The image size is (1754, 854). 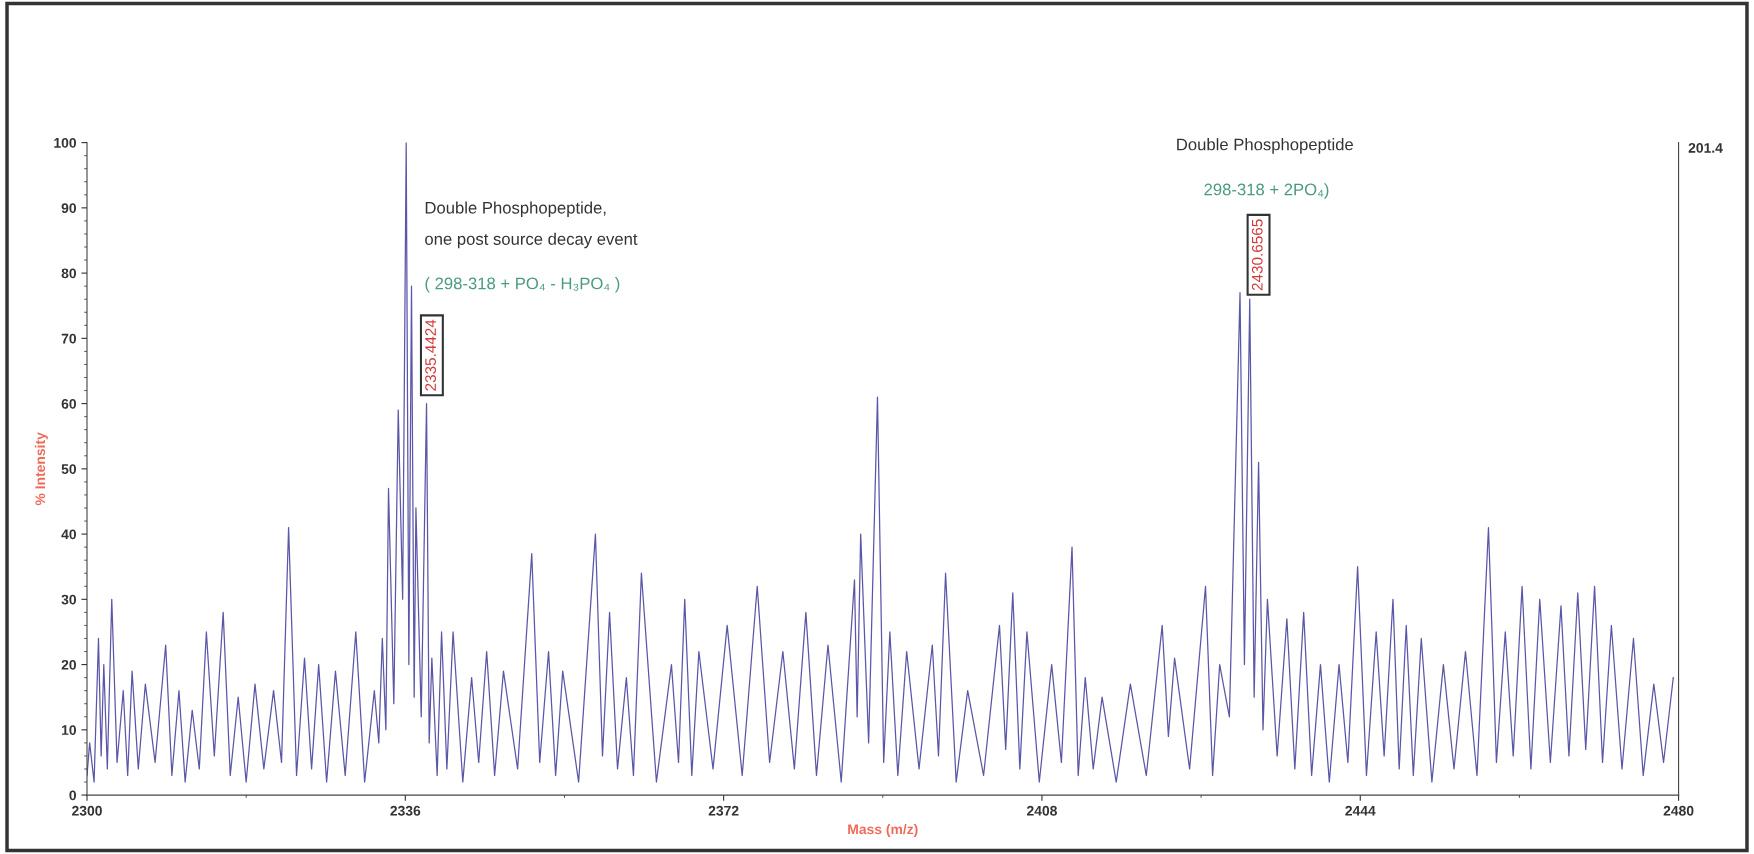 What do you see at coordinates (522, 285) in the screenshot?
I see `annotation: ( 298-318 + PO₄ - H₃PO₄ )` at bounding box center [522, 285].